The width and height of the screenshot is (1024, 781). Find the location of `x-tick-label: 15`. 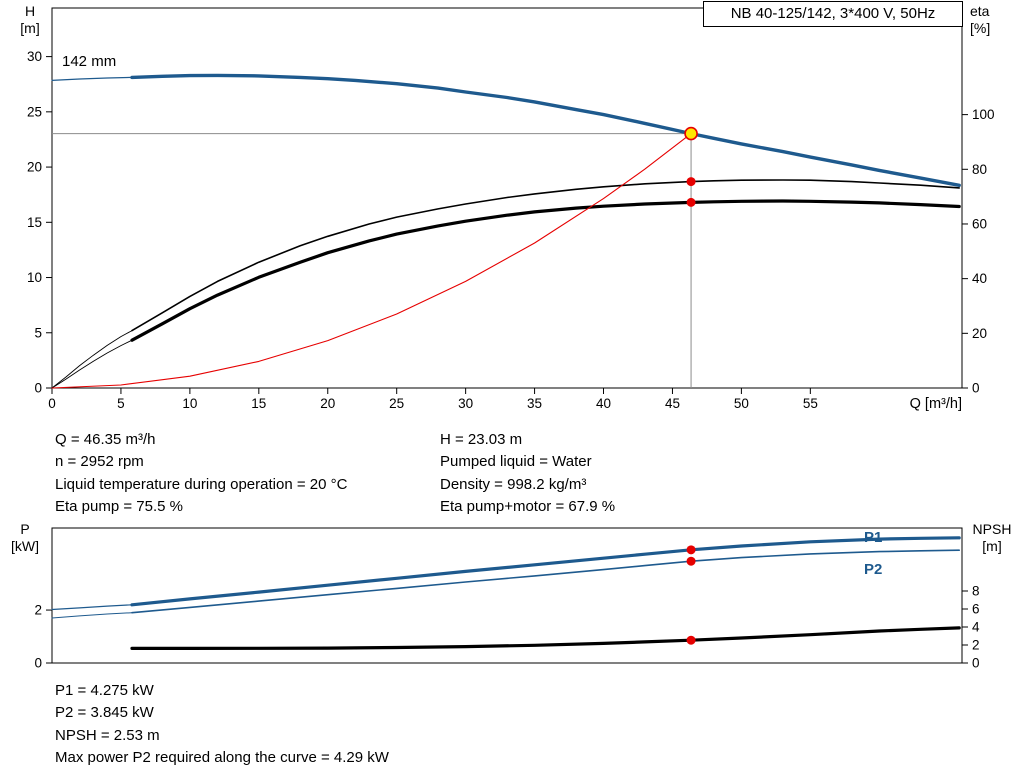

x-tick-label: 15 is located at coordinates (258, 403).